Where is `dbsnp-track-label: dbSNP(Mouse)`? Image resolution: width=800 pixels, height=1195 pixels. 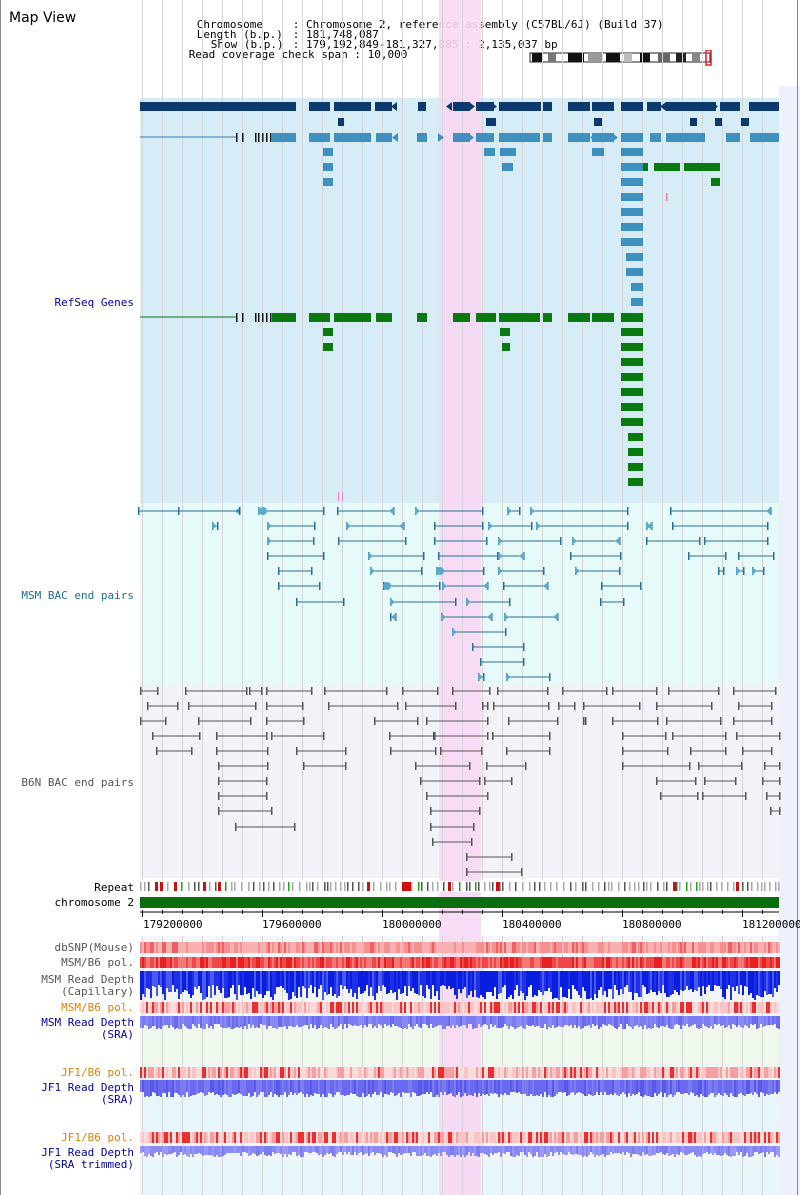 dbsnp-track-label: dbSNP(Mouse) is located at coordinates (94, 947).